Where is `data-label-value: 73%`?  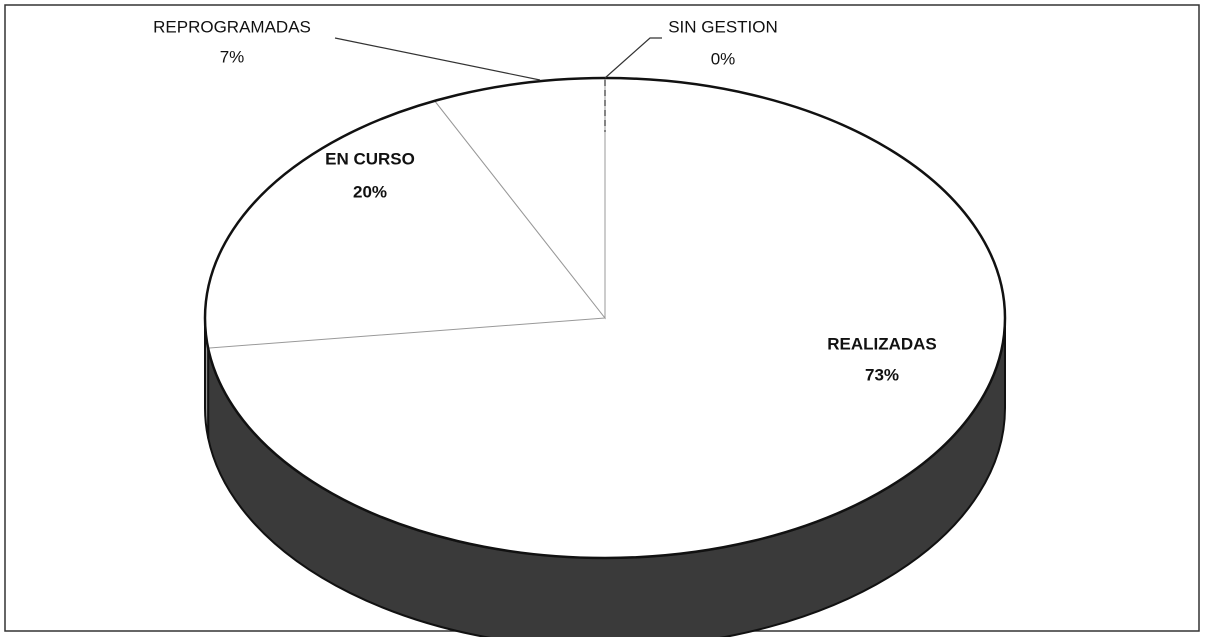
data-label-value: 73% is located at coordinates (882, 374).